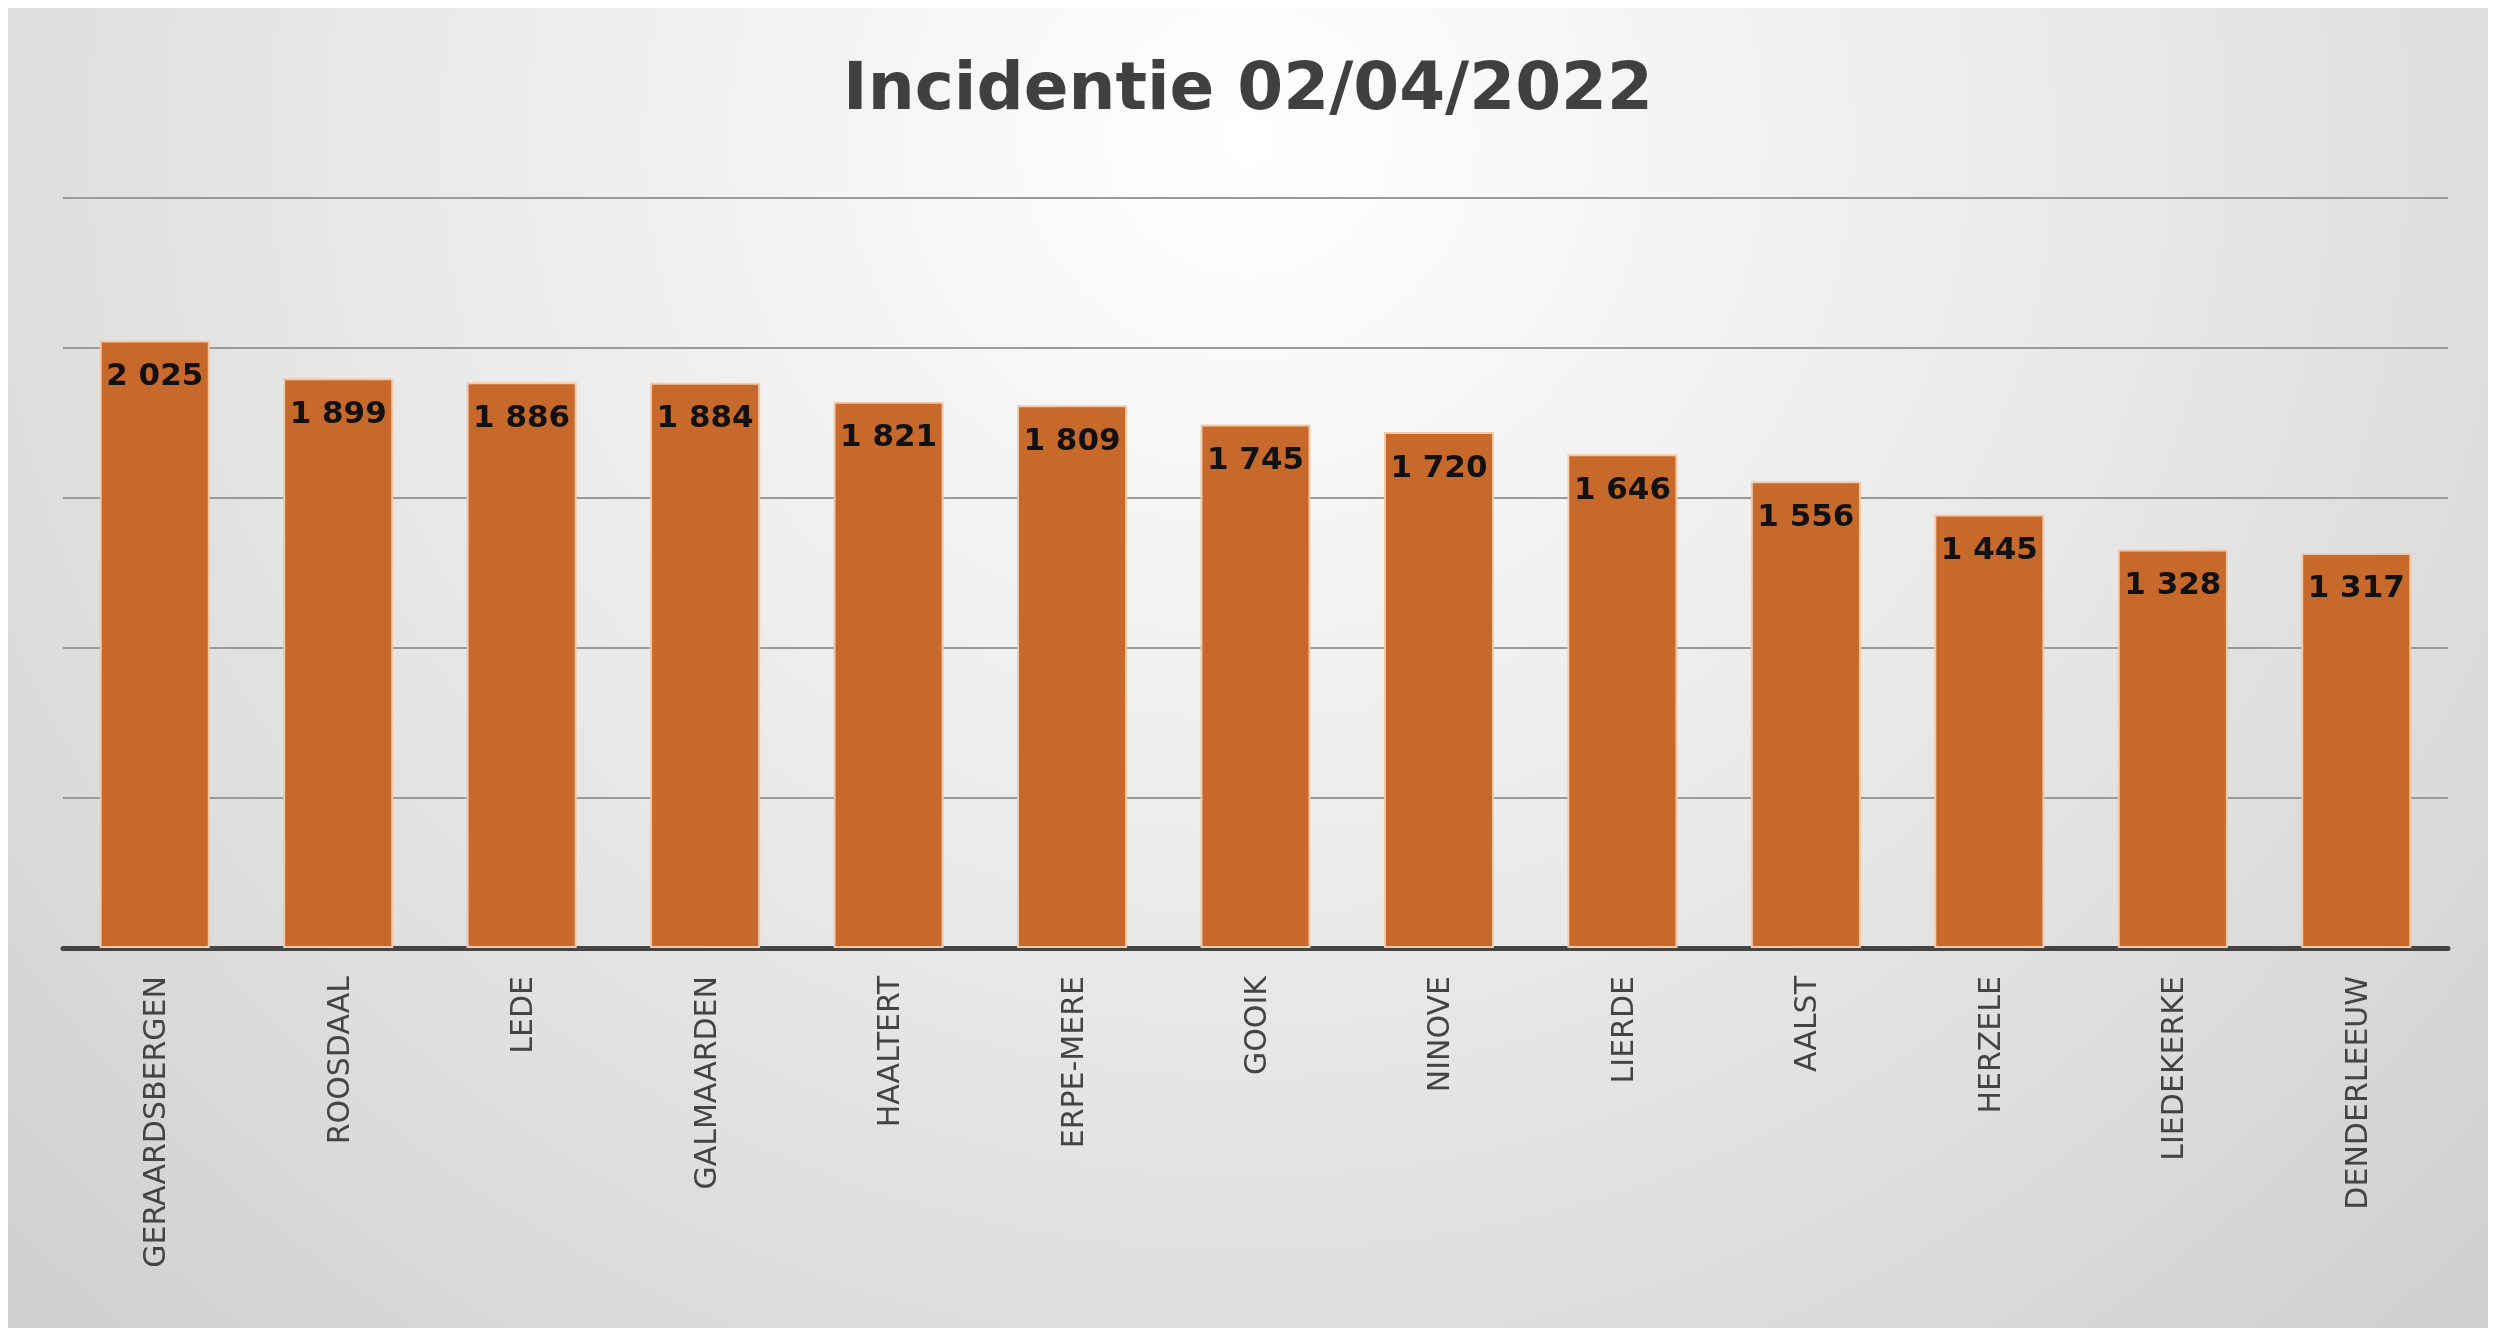 The image size is (2502, 1341). What do you see at coordinates (705, 416) in the screenshot?
I see `data-label: 1 884` at bounding box center [705, 416].